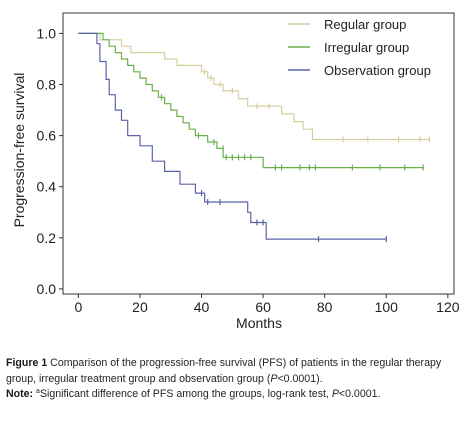  Describe the element at coordinates (300, 378) in the screenshot. I see `p-value: <0.0001).` at that location.